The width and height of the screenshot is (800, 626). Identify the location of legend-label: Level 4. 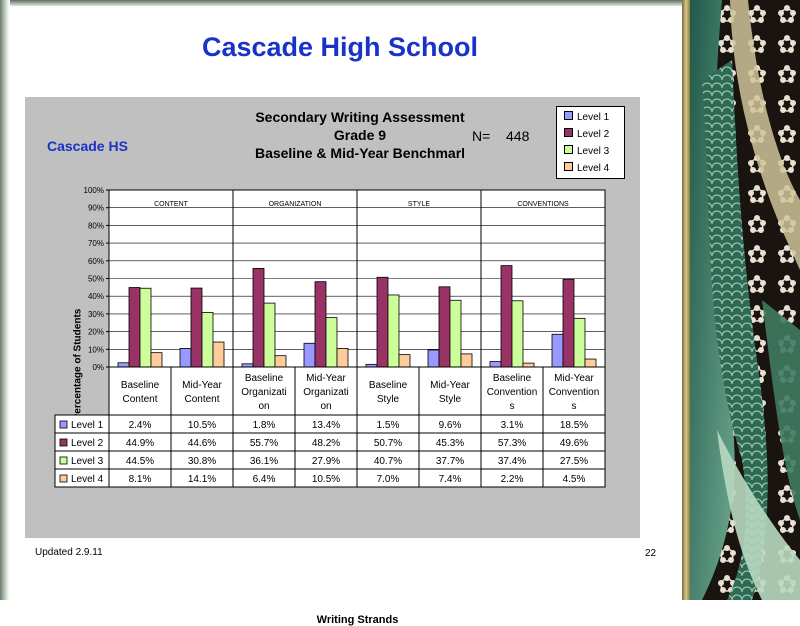
(593, 168).